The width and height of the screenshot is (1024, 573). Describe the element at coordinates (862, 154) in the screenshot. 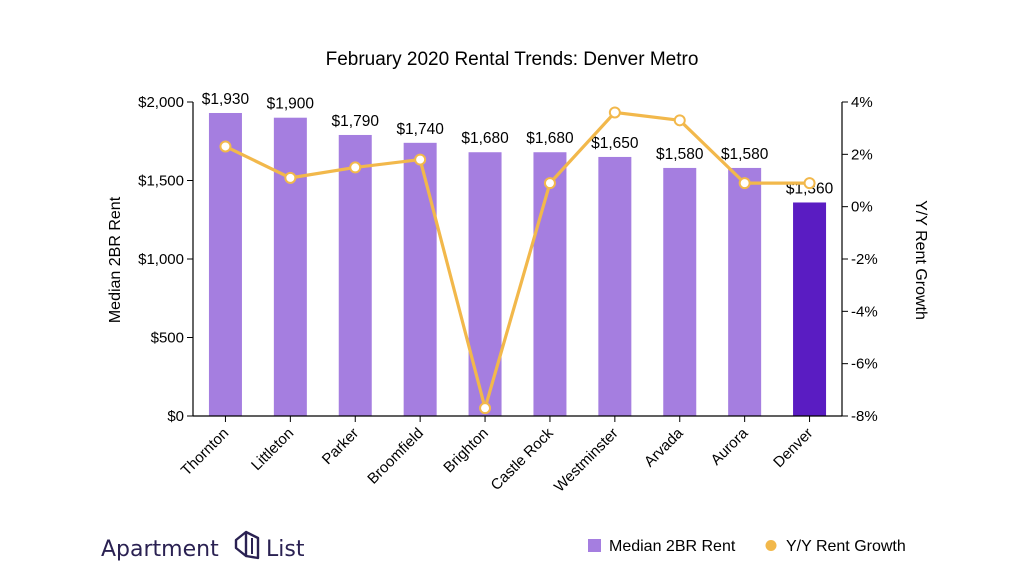

I see `right-tick-label: 2%` at that location.